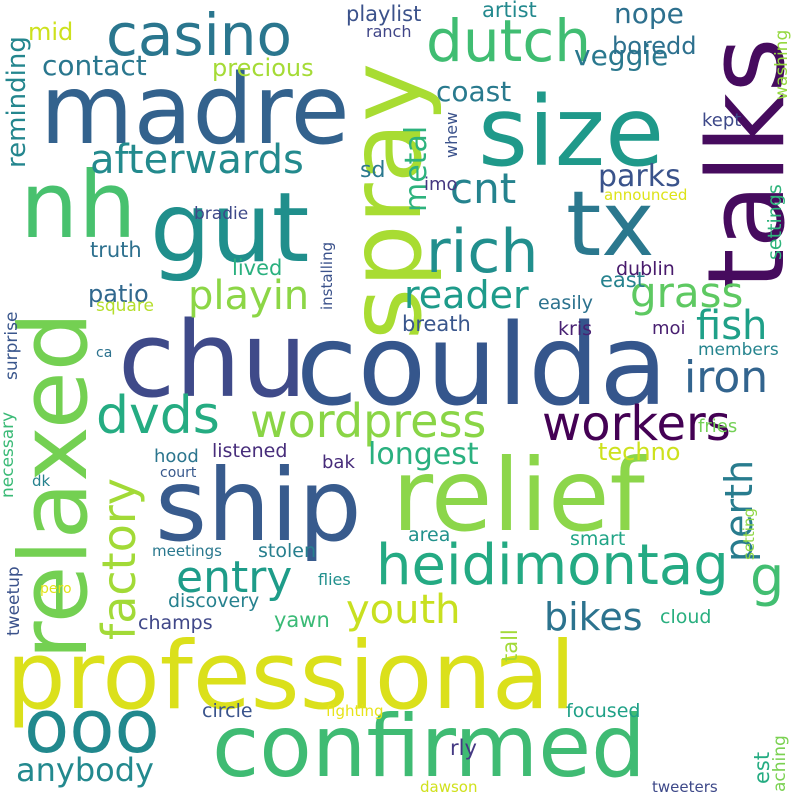 This screenshot has height=800, width=800. I want to click on word-mid: mid, so click(51, 32).